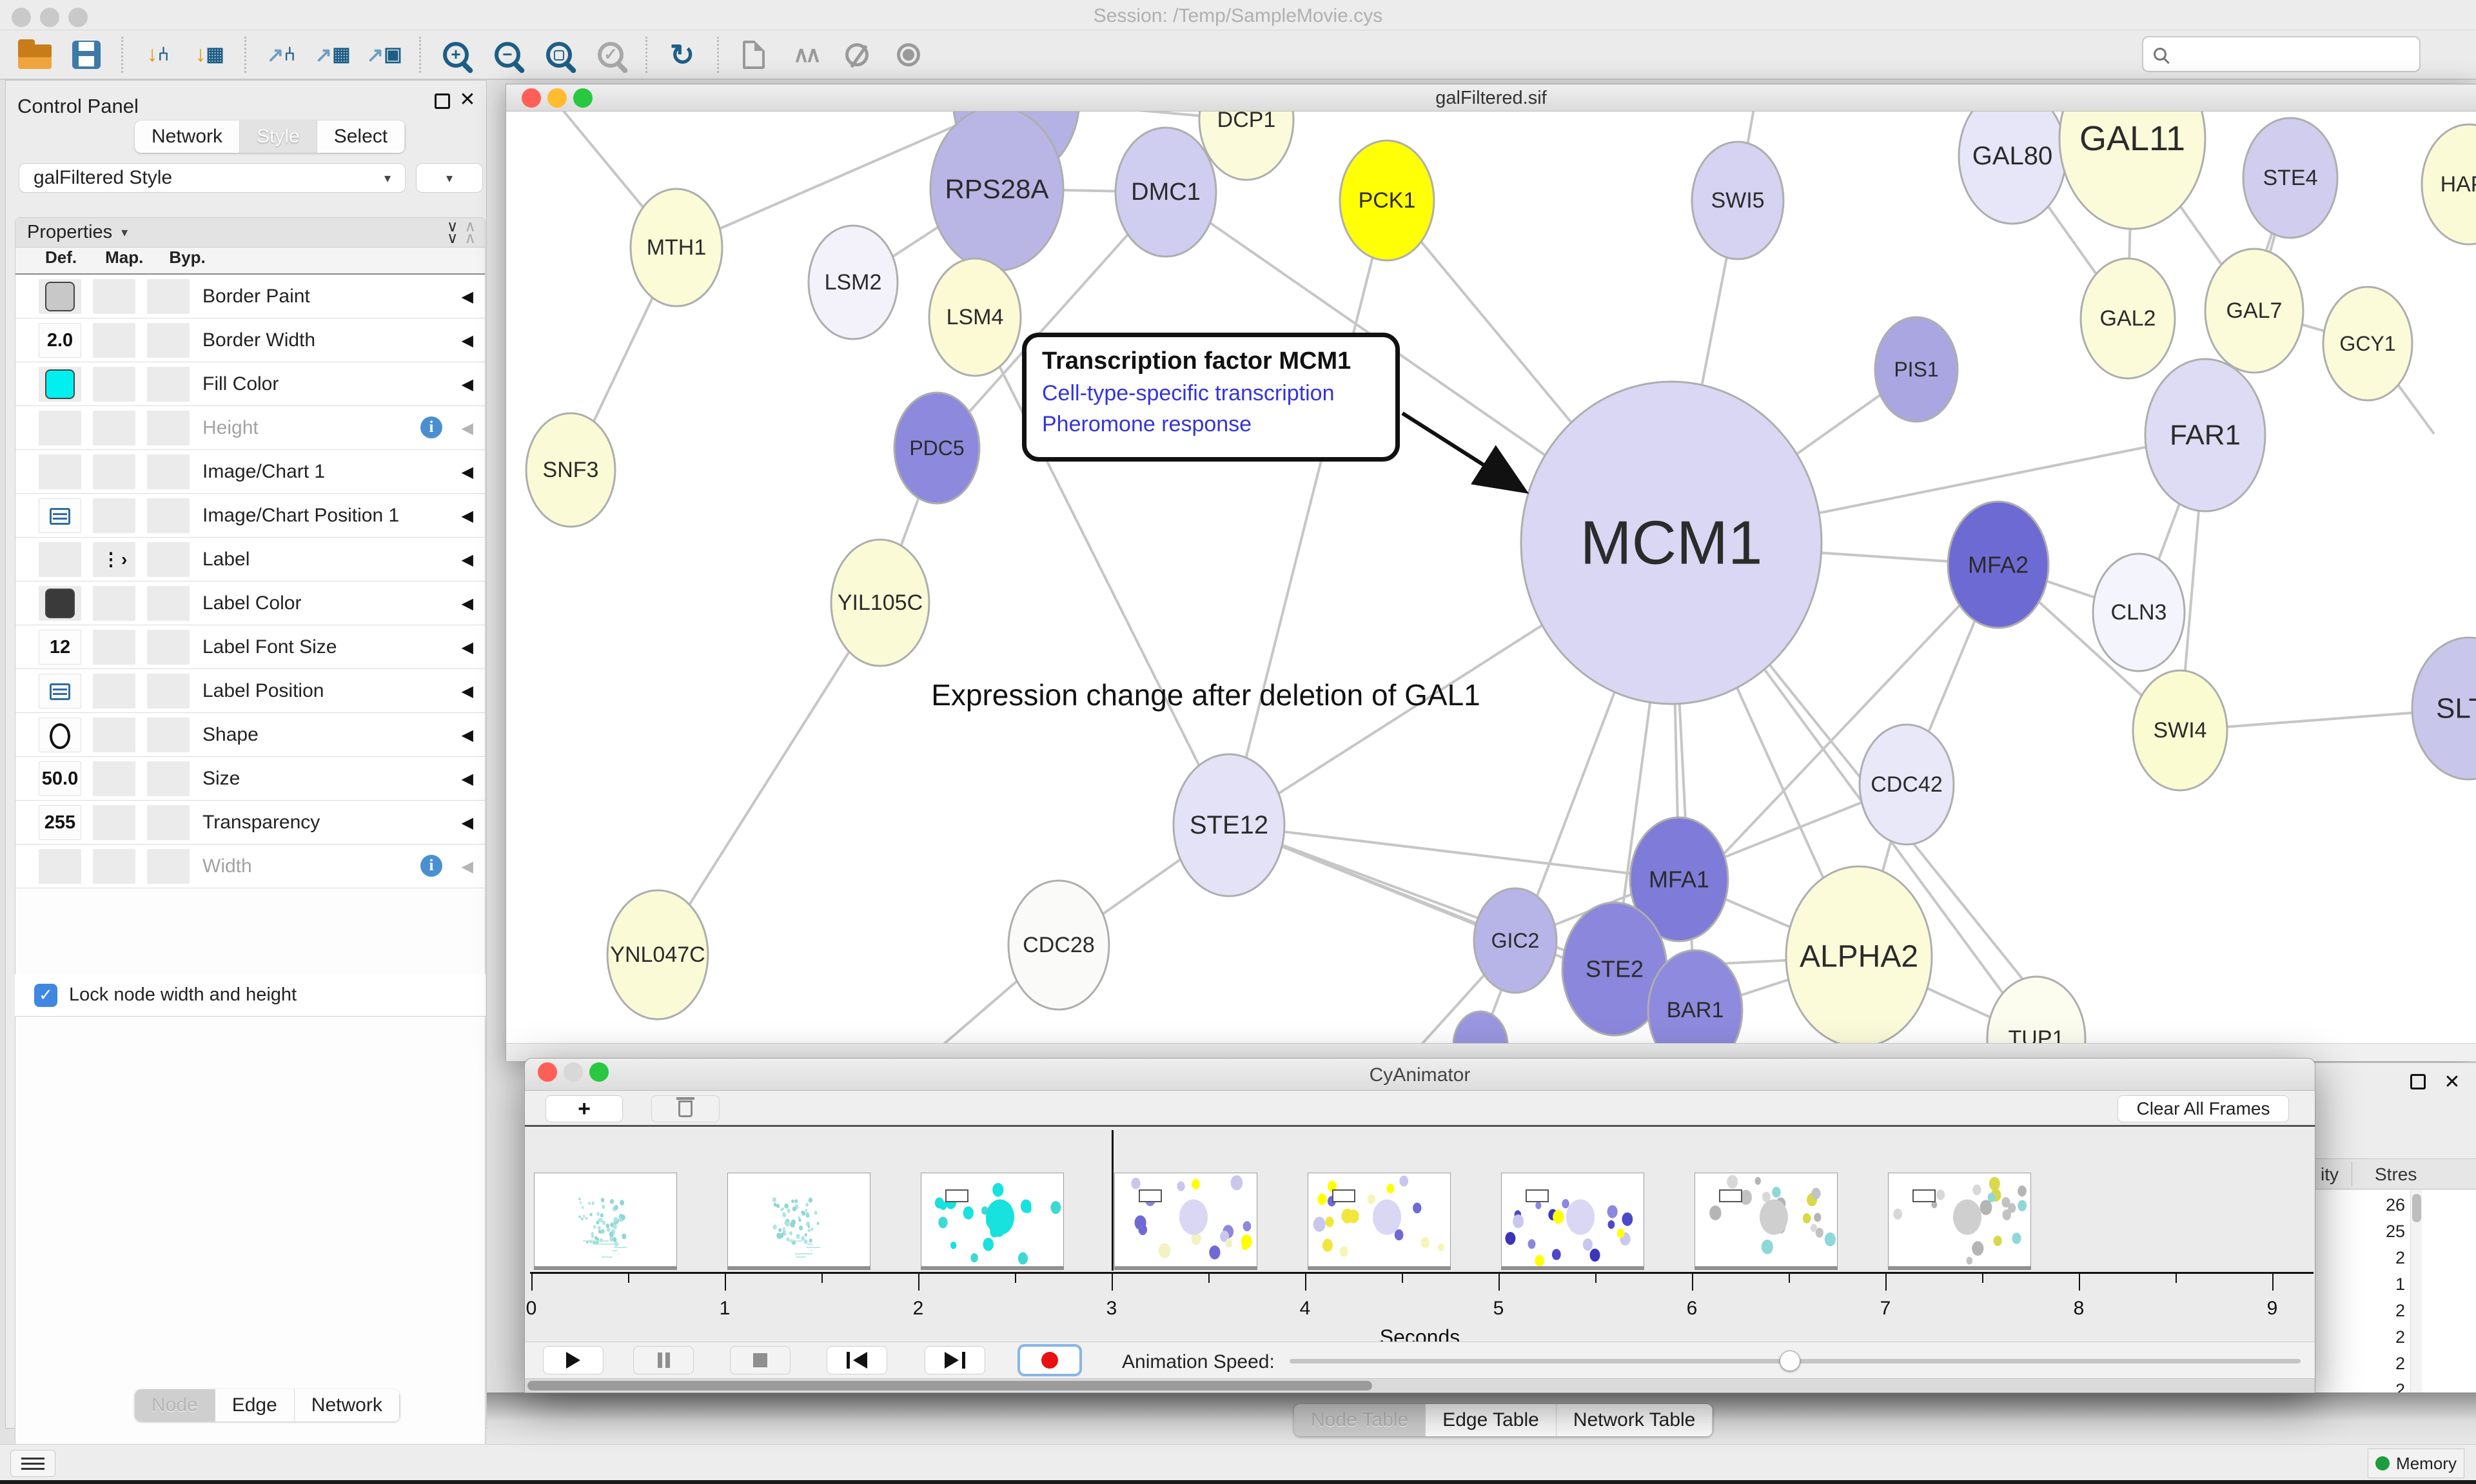 The image size is (2476, 1484). What do you see at coordinates (115, 559) in the screenshot?
I see `discrete-mapping-icon: ⋮›` at bounding box center [115, 559].